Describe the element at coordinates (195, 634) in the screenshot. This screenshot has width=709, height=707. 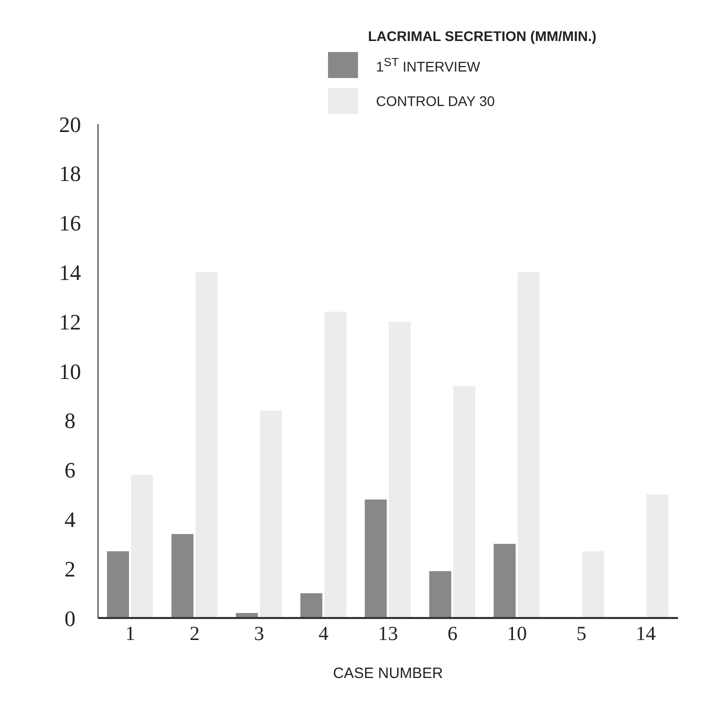
I see `x-tick-label: 2` at that location.